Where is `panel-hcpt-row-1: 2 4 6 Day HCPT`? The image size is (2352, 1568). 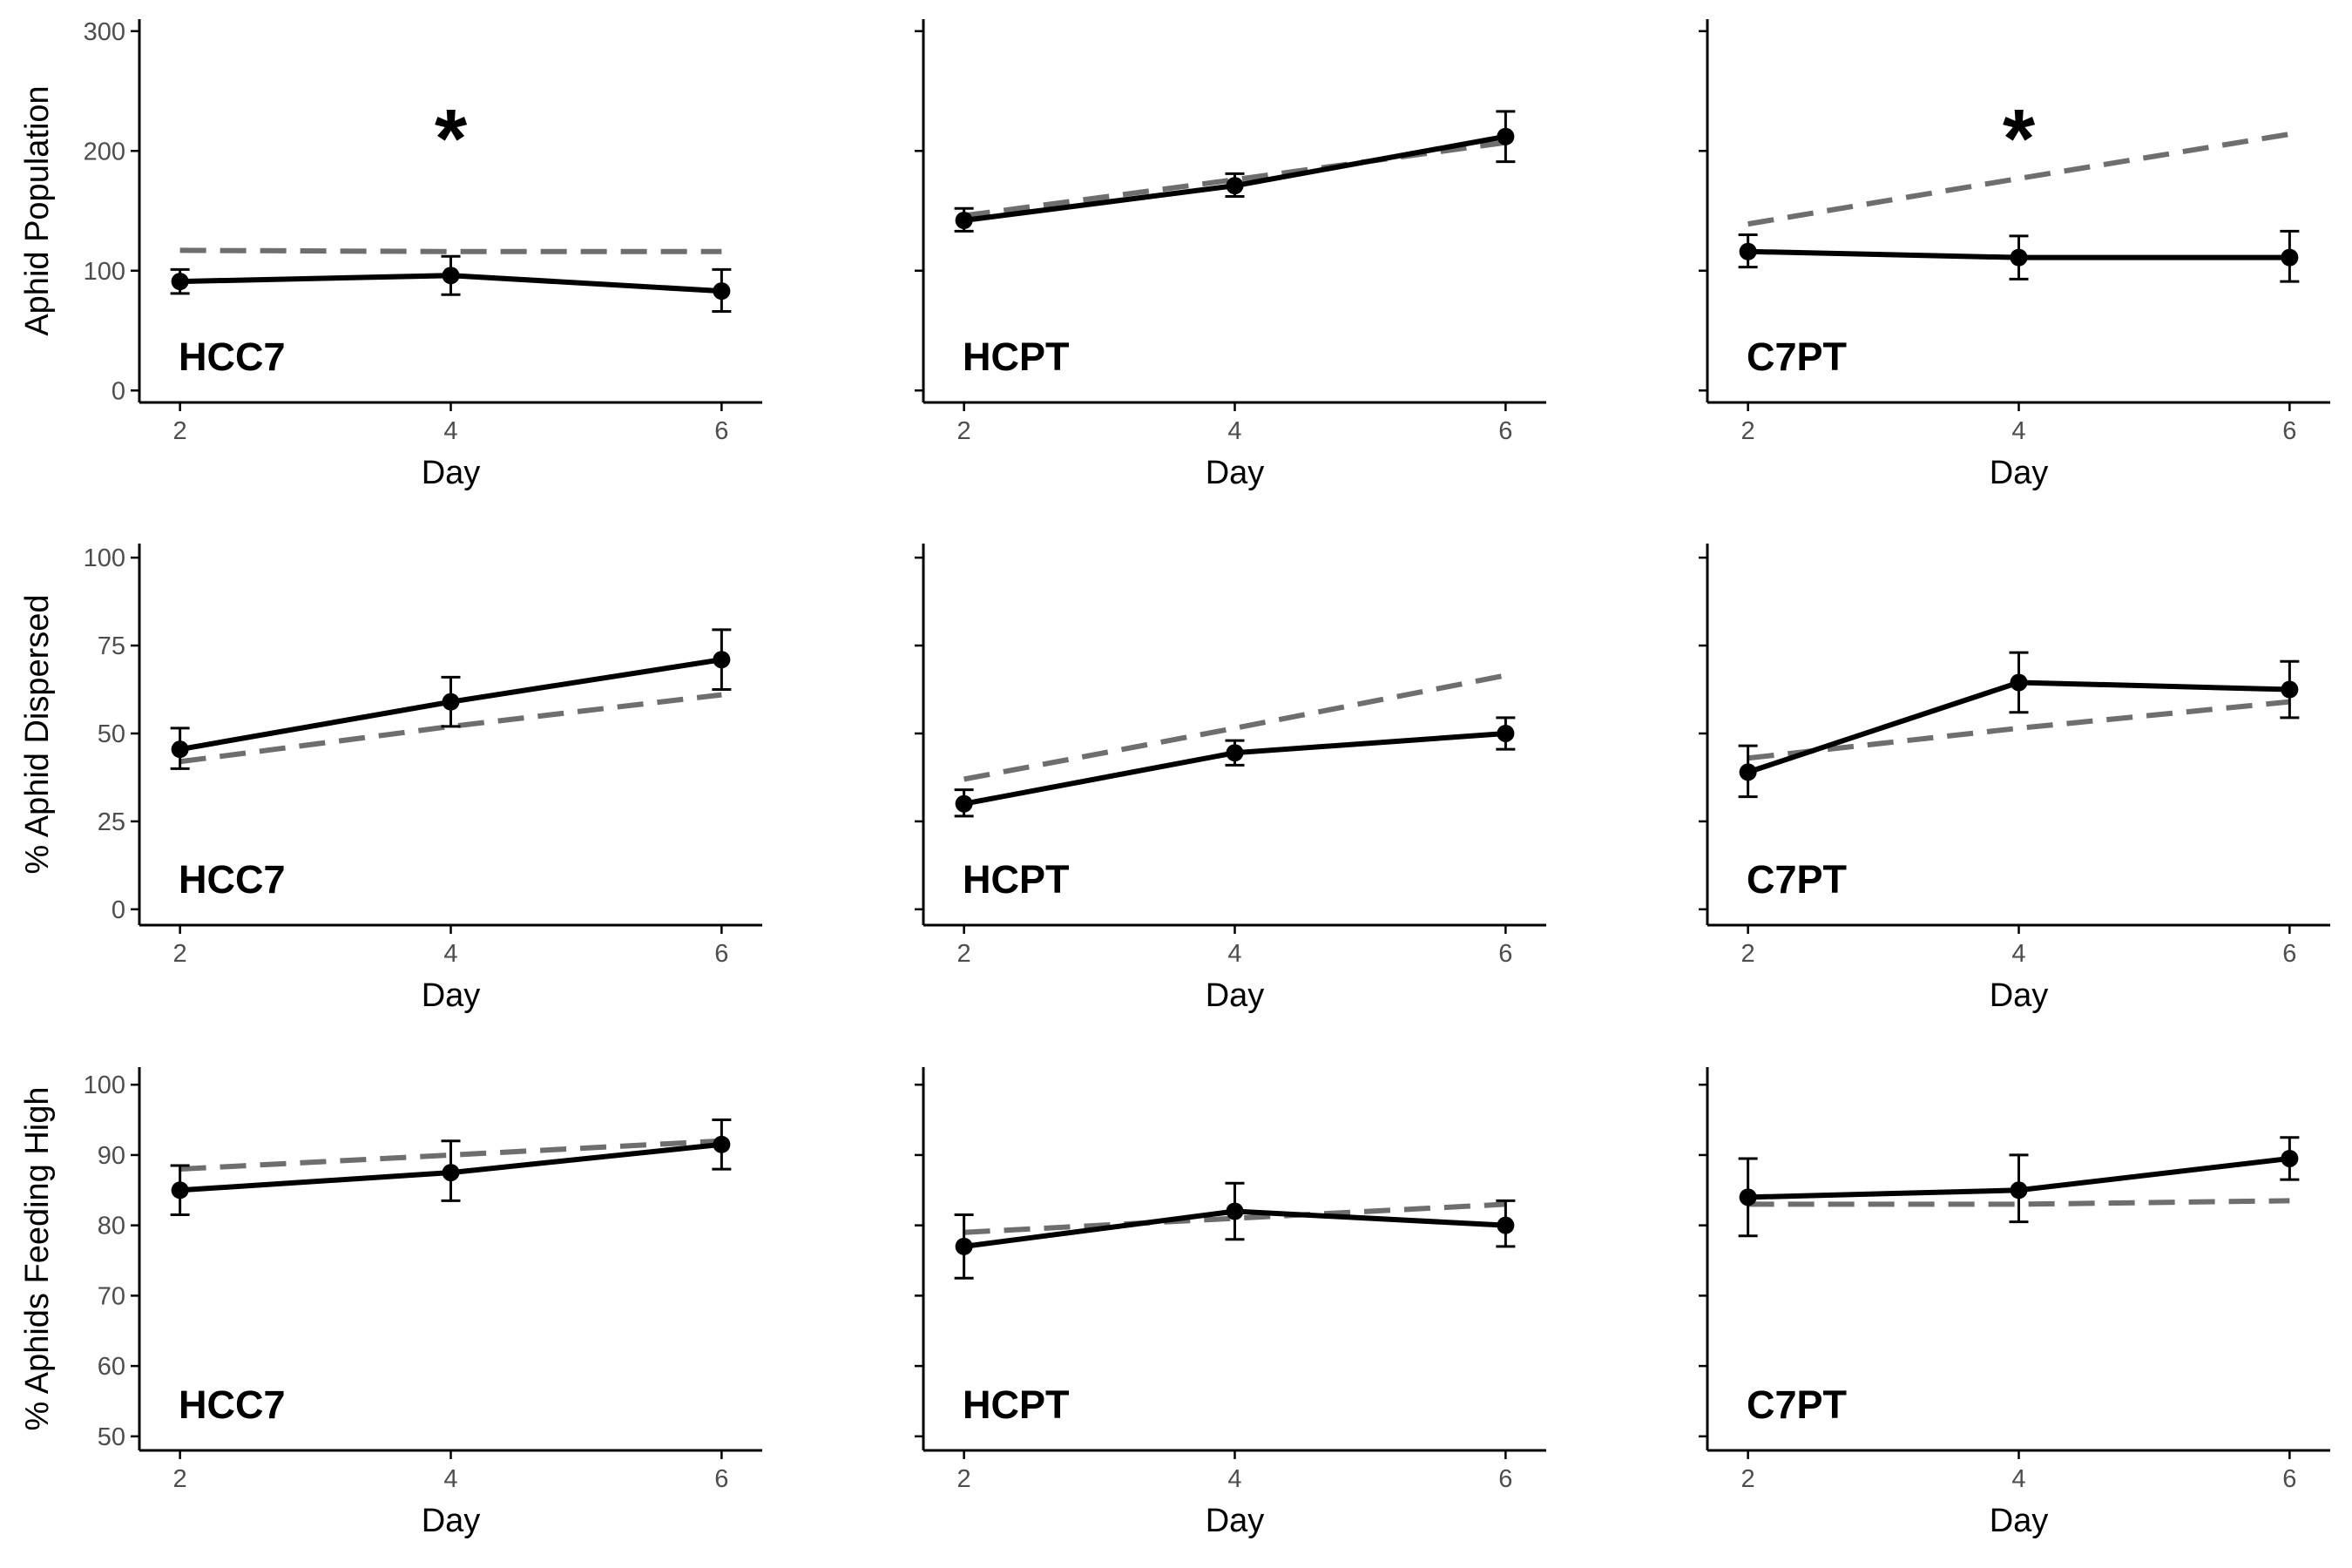
panel-hcpt-row-1: 2 4 6 Day HCPT is located at coordinates (1231, 255).